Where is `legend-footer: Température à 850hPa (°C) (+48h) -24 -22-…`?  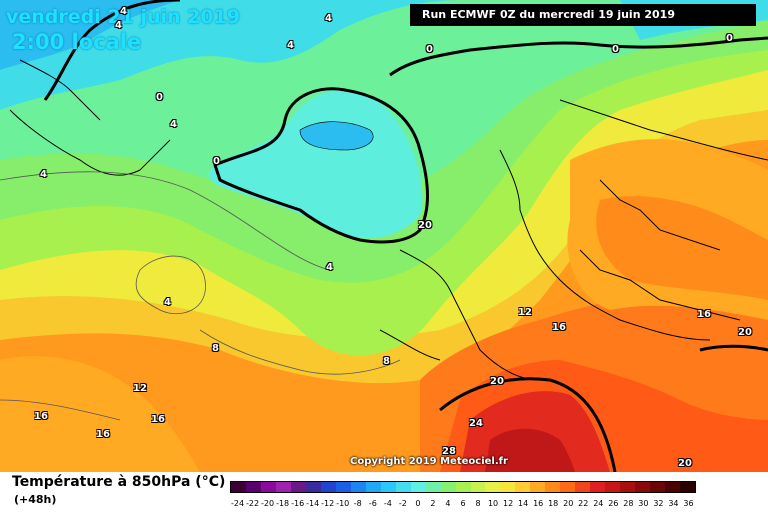 legend-footer: Température à 850hPa (°C) (+48h) -24 -22-… is located at coordinates (384, 492).